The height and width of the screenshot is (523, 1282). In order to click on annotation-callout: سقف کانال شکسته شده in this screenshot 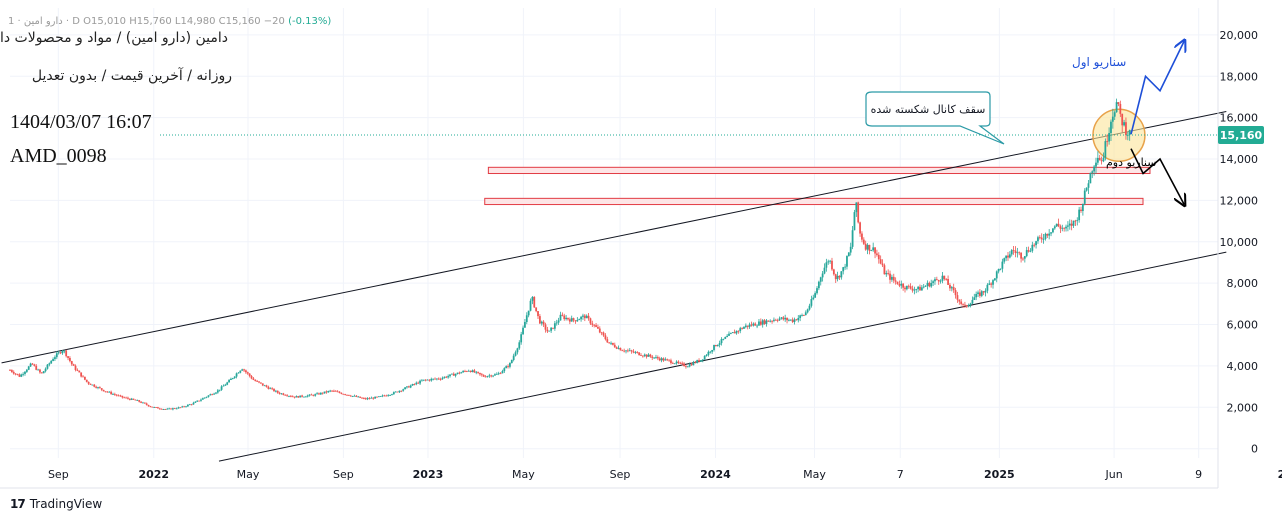, I will do `click(935, 118)`.